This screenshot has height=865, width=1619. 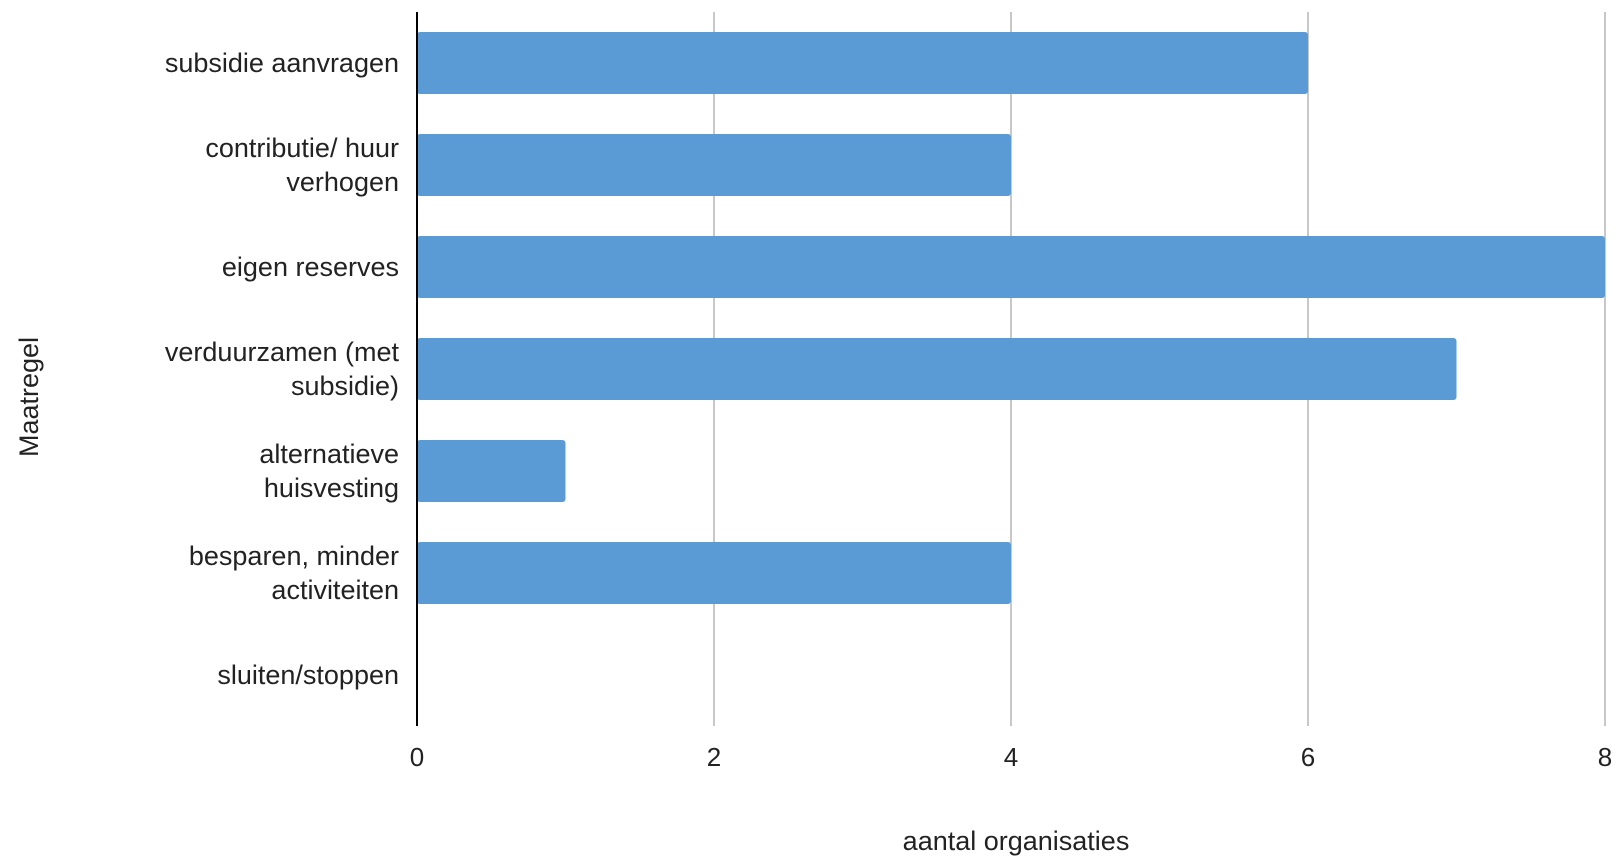 I want to click on category-label-1: contributie/ huur verhogen, so click(x=302, y=165).